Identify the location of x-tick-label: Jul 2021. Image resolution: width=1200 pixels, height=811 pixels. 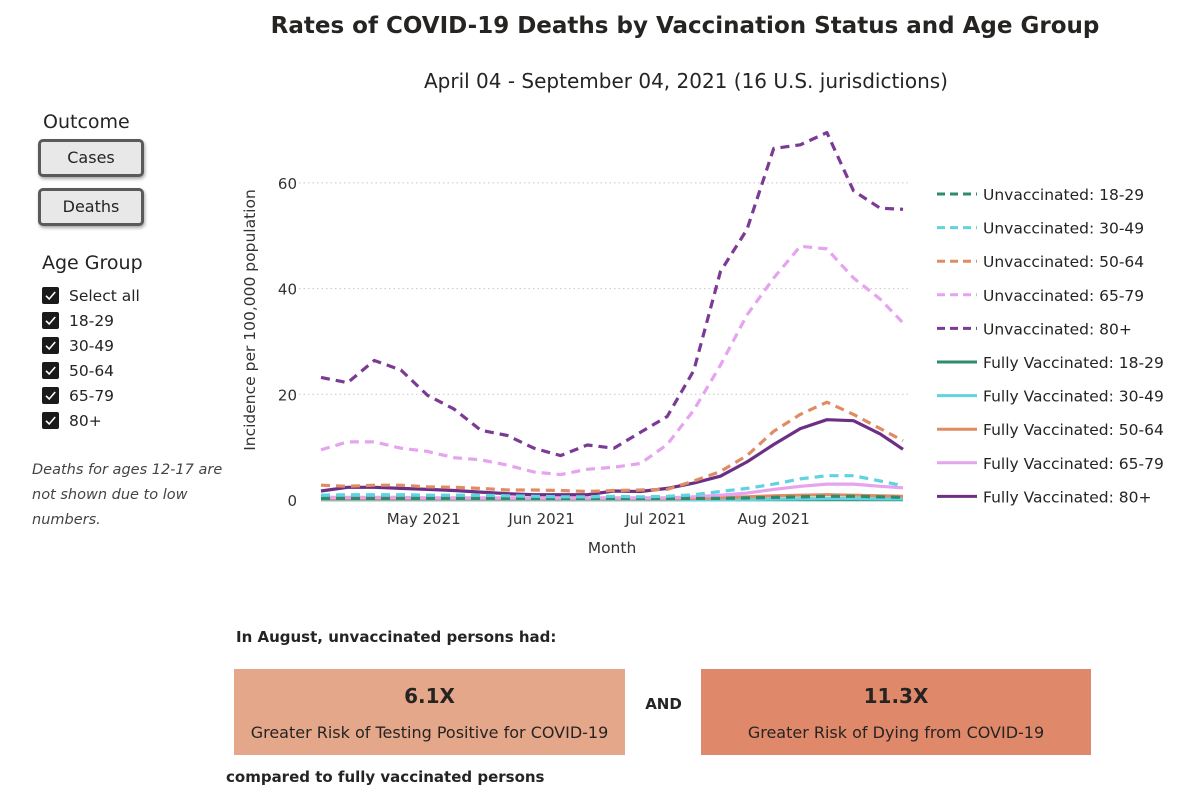
(655, 519).